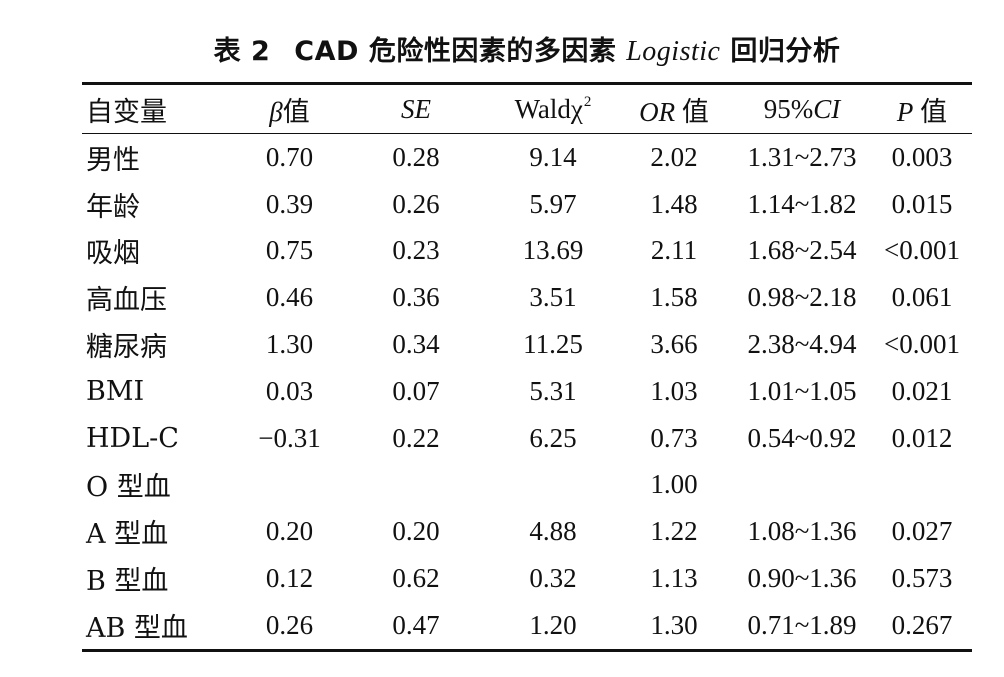  What do you see at coordinates (527, 578) in the screenshot?
I see `table-row: B 型血 0.12 0.62 0.32 1.13 0.90~1.36 0.573` at bounding box center [527, 578].